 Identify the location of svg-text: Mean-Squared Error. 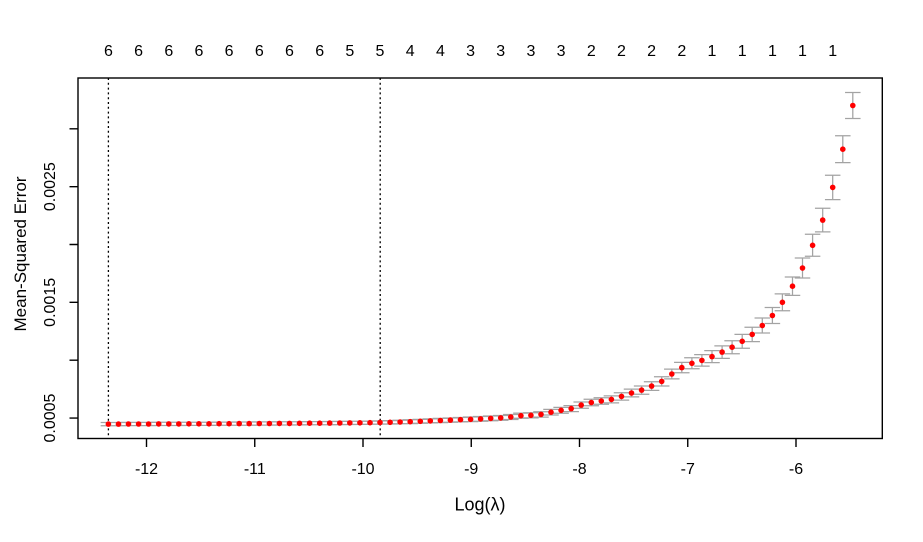
(20, 253).